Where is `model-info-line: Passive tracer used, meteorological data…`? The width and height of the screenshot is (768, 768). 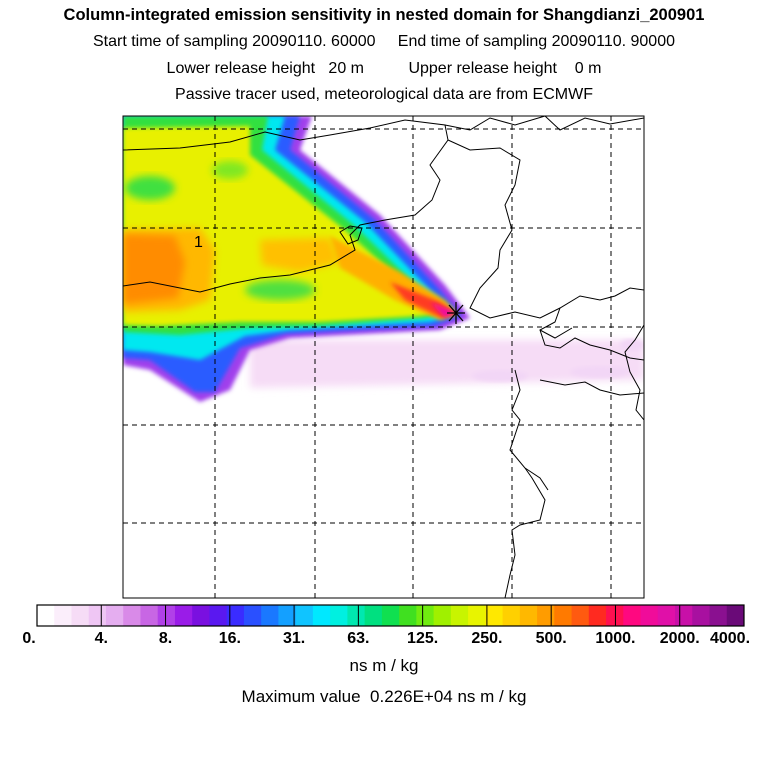 model-info-line: Passive tracer used, meteorological data… is located at coordinates (384, 94).